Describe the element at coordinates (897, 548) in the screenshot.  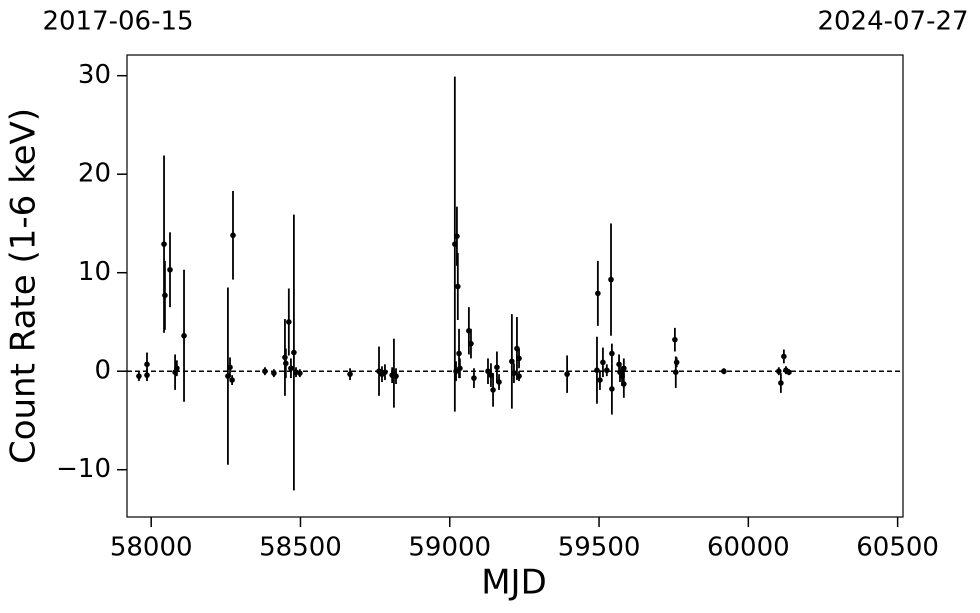
I see `x-tick-label: 60500` at that location.